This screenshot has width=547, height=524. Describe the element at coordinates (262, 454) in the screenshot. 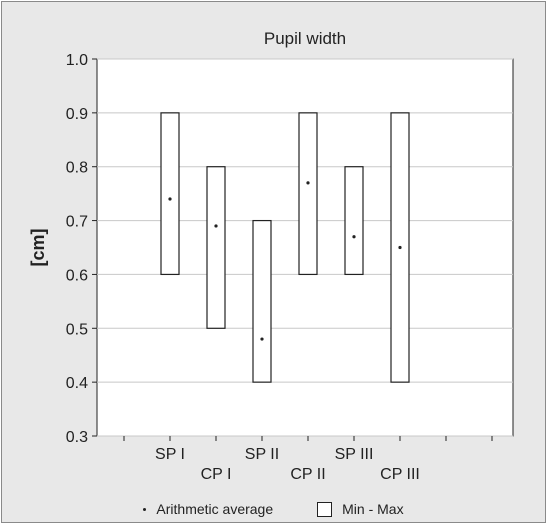

I see `x-tick-label: SP II` at that location.